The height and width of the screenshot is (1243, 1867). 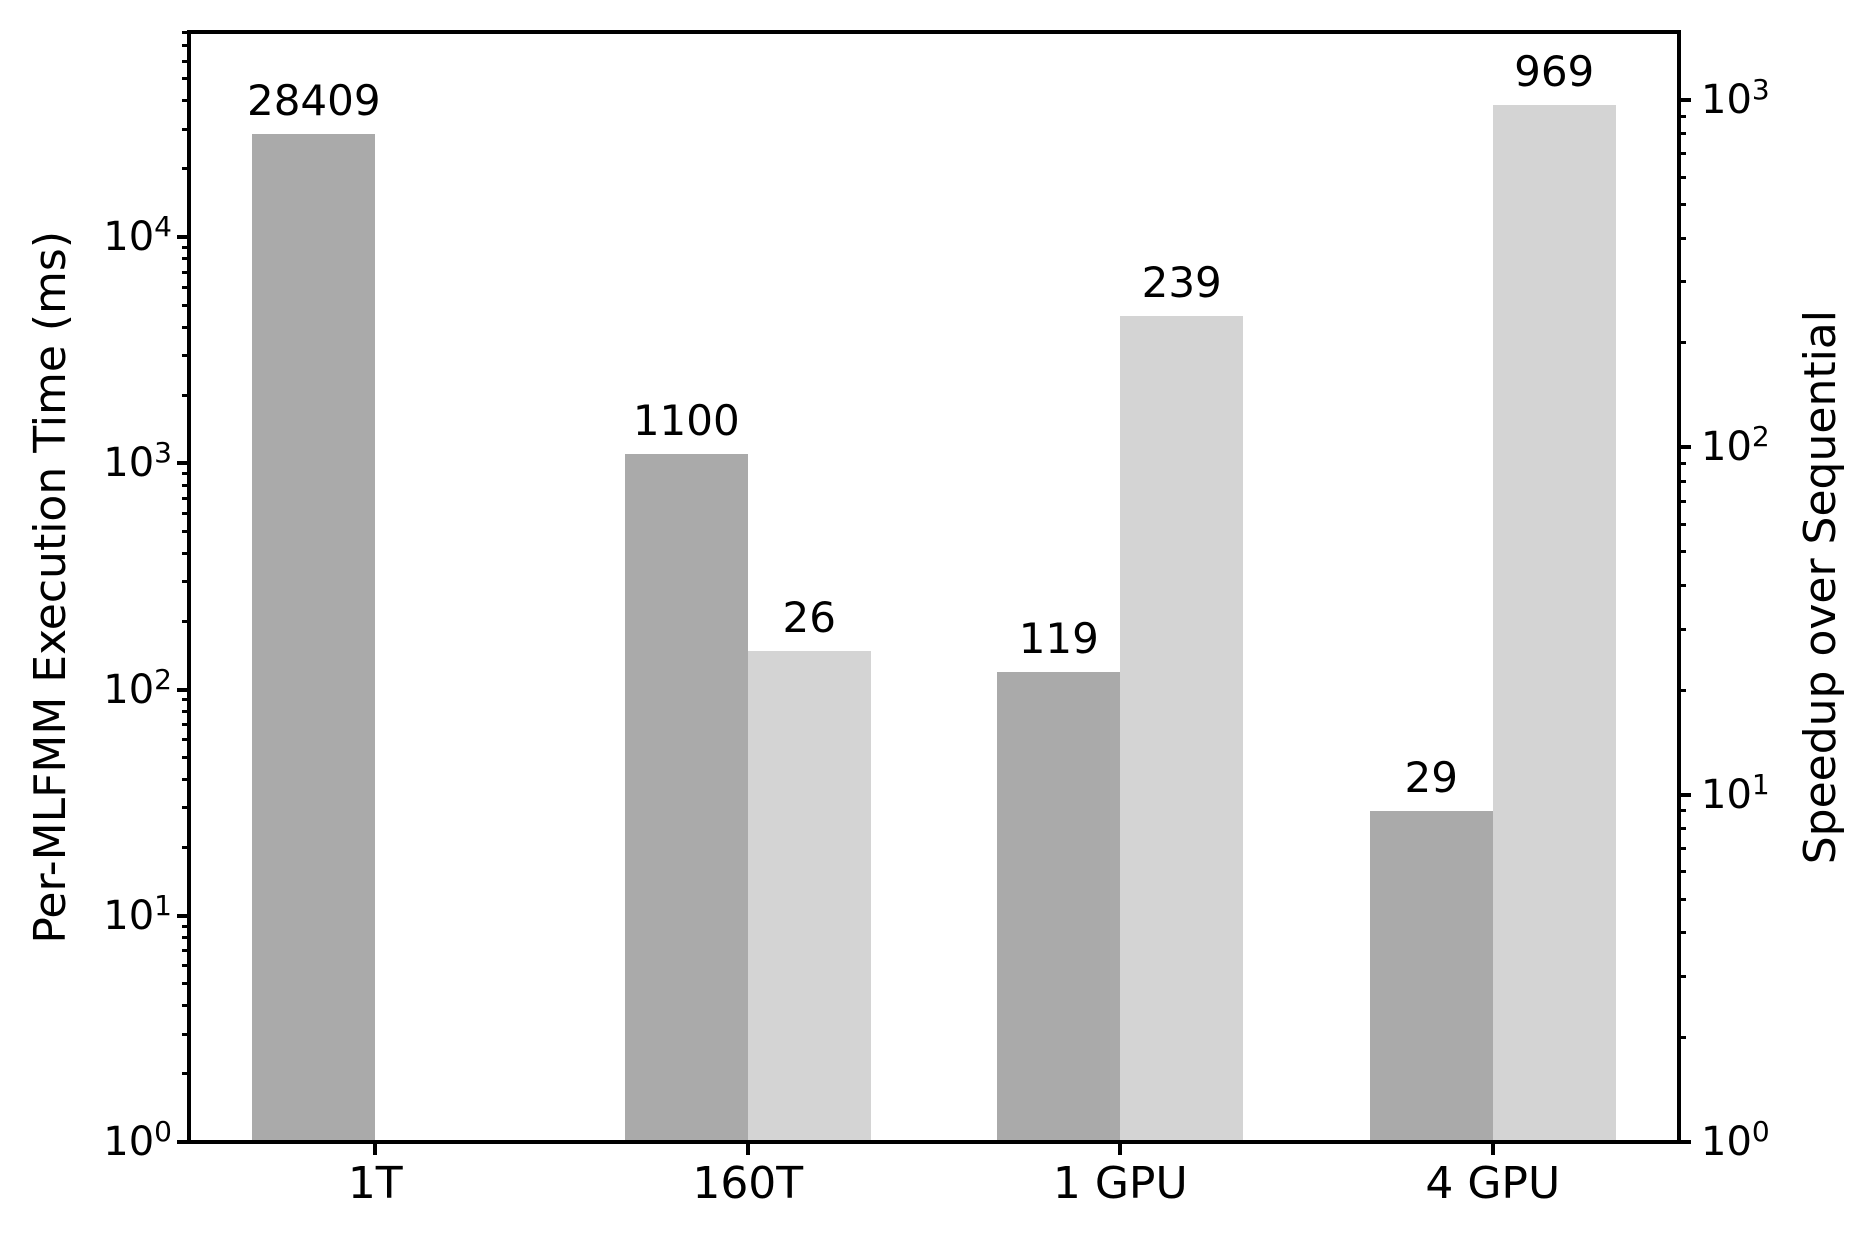 I want to click on right-axis-label: Speedup over Sequential, so click(x=1820, y=587).